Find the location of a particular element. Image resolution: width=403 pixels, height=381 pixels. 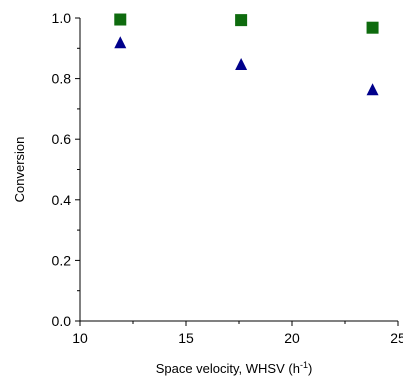

x-tick-label: 15 is located at coordinates (186, 338).